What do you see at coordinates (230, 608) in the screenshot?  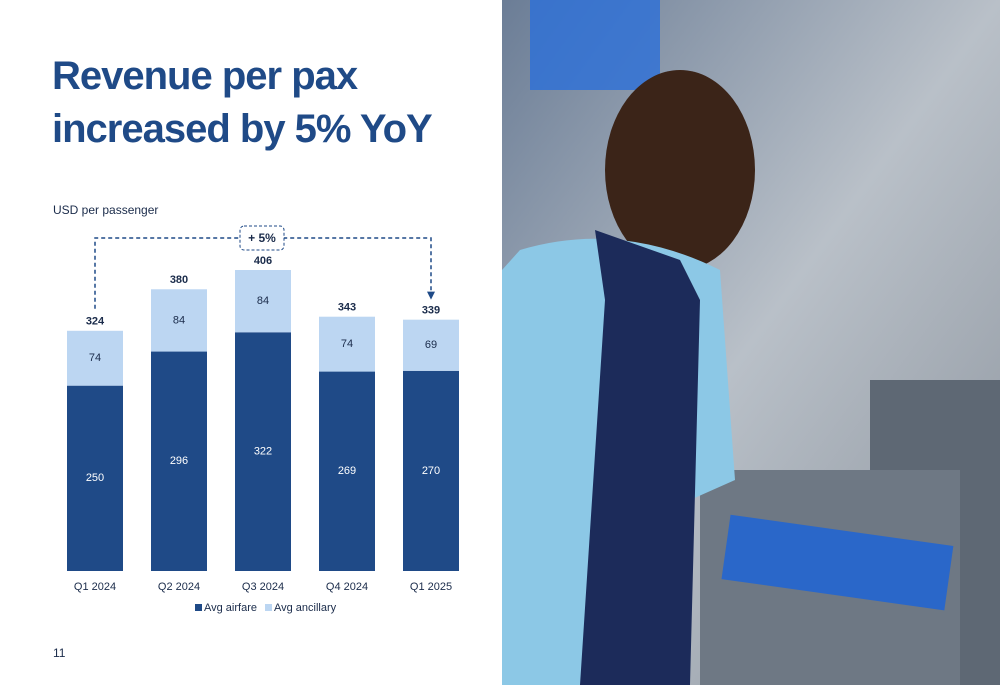 I see `legend-label: Avg airfare` at bounding box center [230, 608].